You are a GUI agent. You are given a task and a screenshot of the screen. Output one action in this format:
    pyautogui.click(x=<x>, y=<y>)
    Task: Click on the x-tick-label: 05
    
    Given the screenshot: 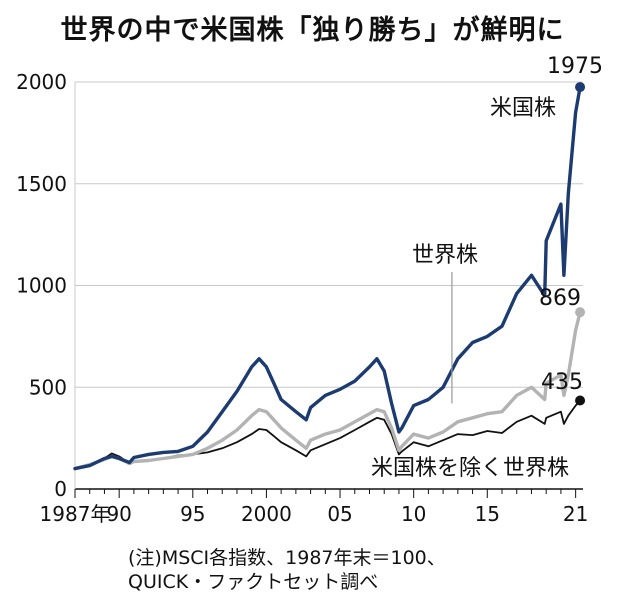 What is the action you would take?
    pyautogui.click(x=339, y=514)
    